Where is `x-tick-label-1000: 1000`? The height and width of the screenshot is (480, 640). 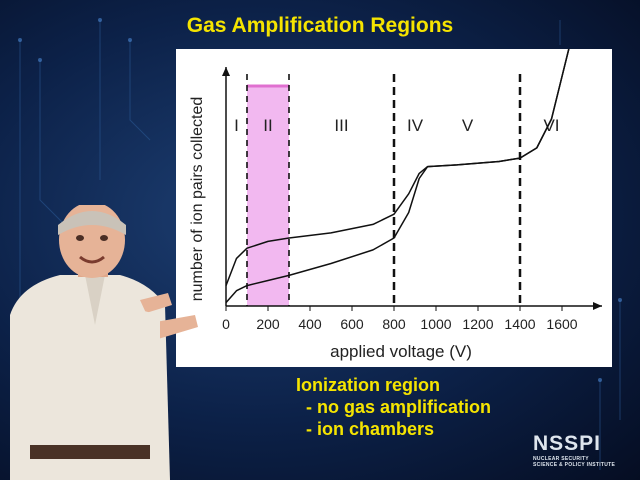
x-tick-label-1000: 1000 is located at coordinates (435, 324).